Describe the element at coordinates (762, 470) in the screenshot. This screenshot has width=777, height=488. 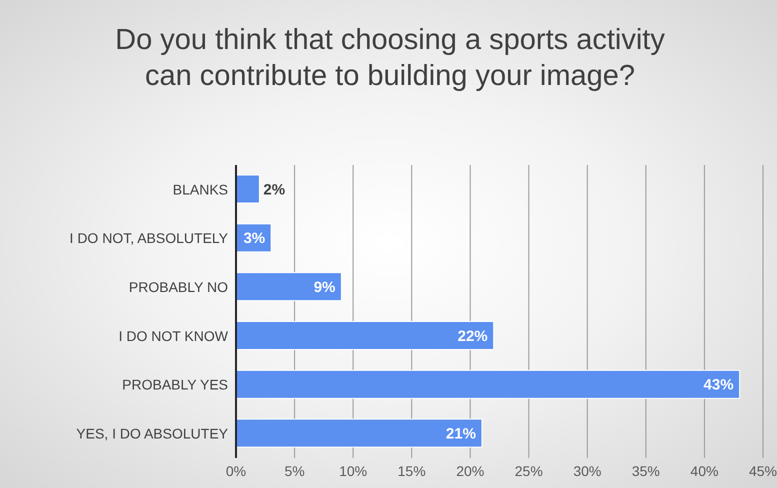
I see `x-tick-label: 45%` at that location.